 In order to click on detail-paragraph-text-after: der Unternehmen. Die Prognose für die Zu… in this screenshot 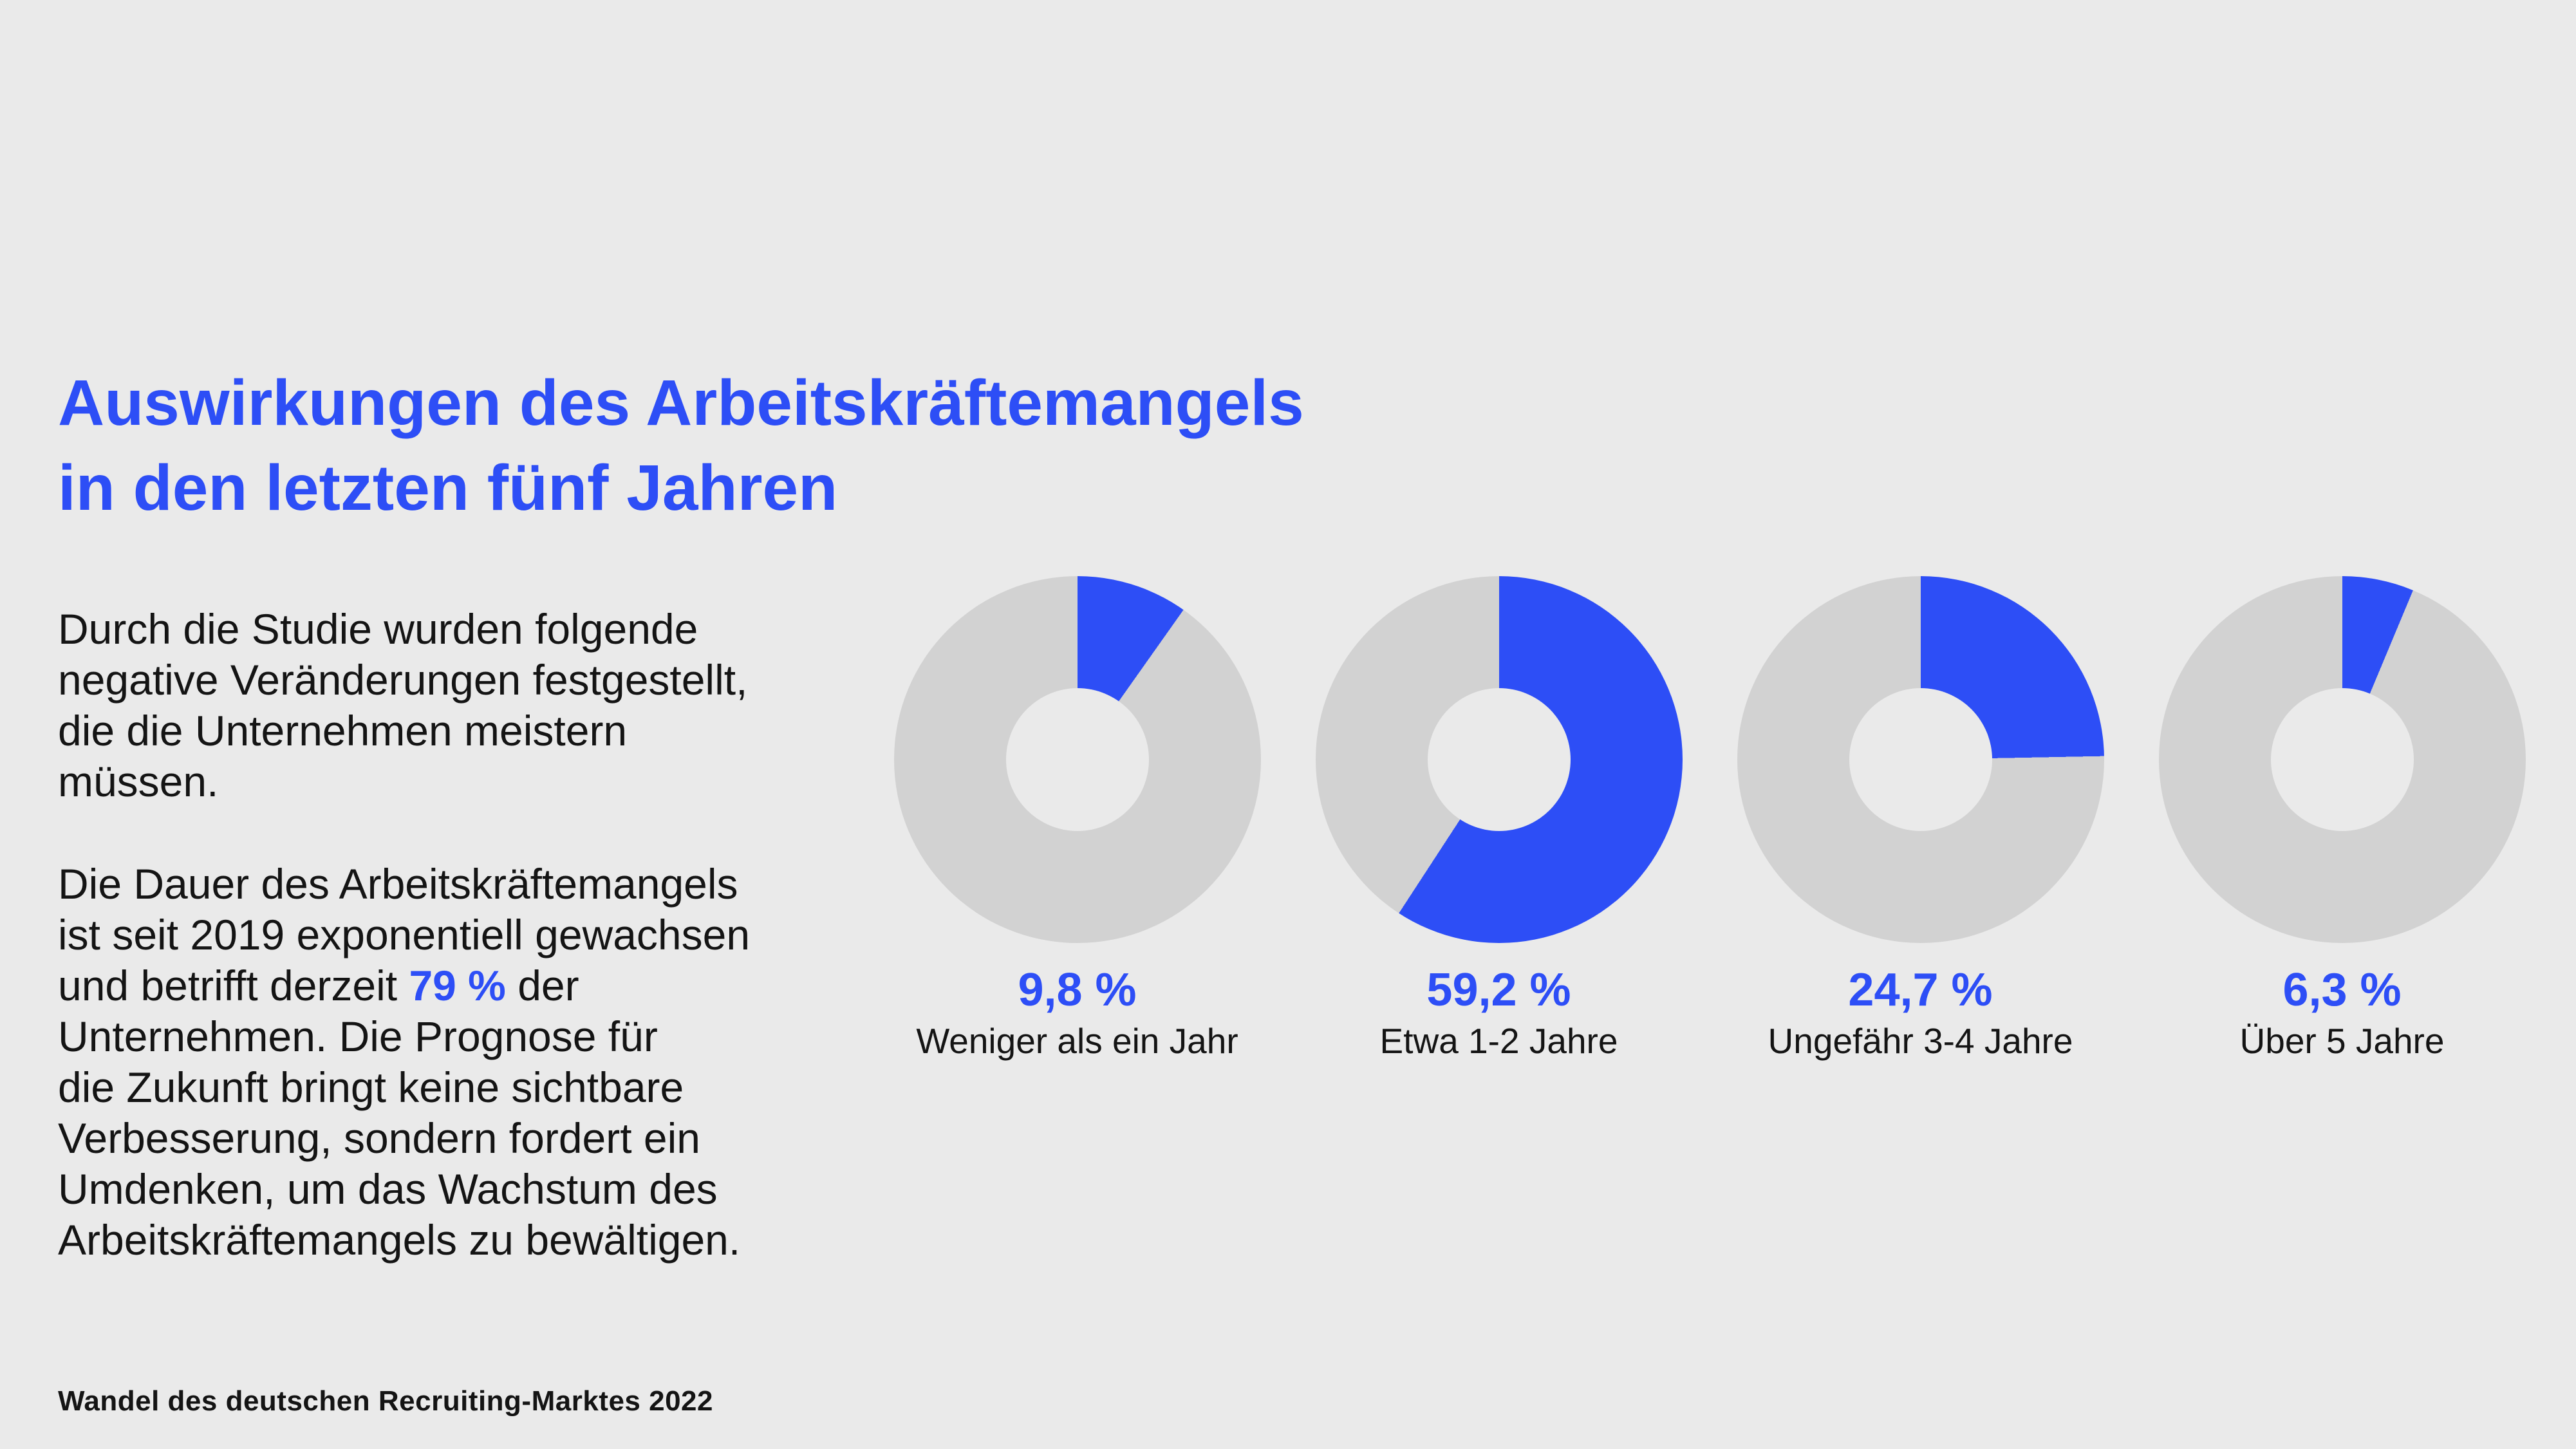, I will do `click(400, 1113)`.